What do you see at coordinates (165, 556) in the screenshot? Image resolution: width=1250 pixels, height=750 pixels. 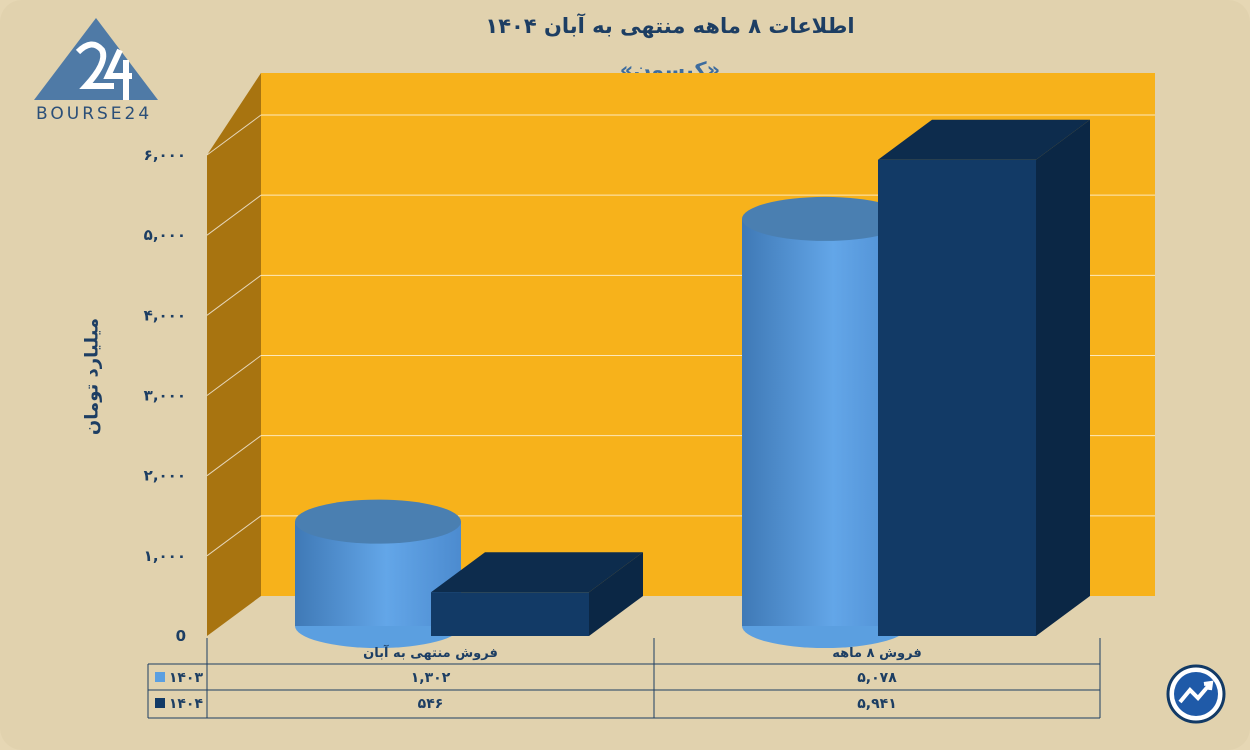 I see `y-tick-label: ۱,۰۰۰` at bounding box center [165, 556].